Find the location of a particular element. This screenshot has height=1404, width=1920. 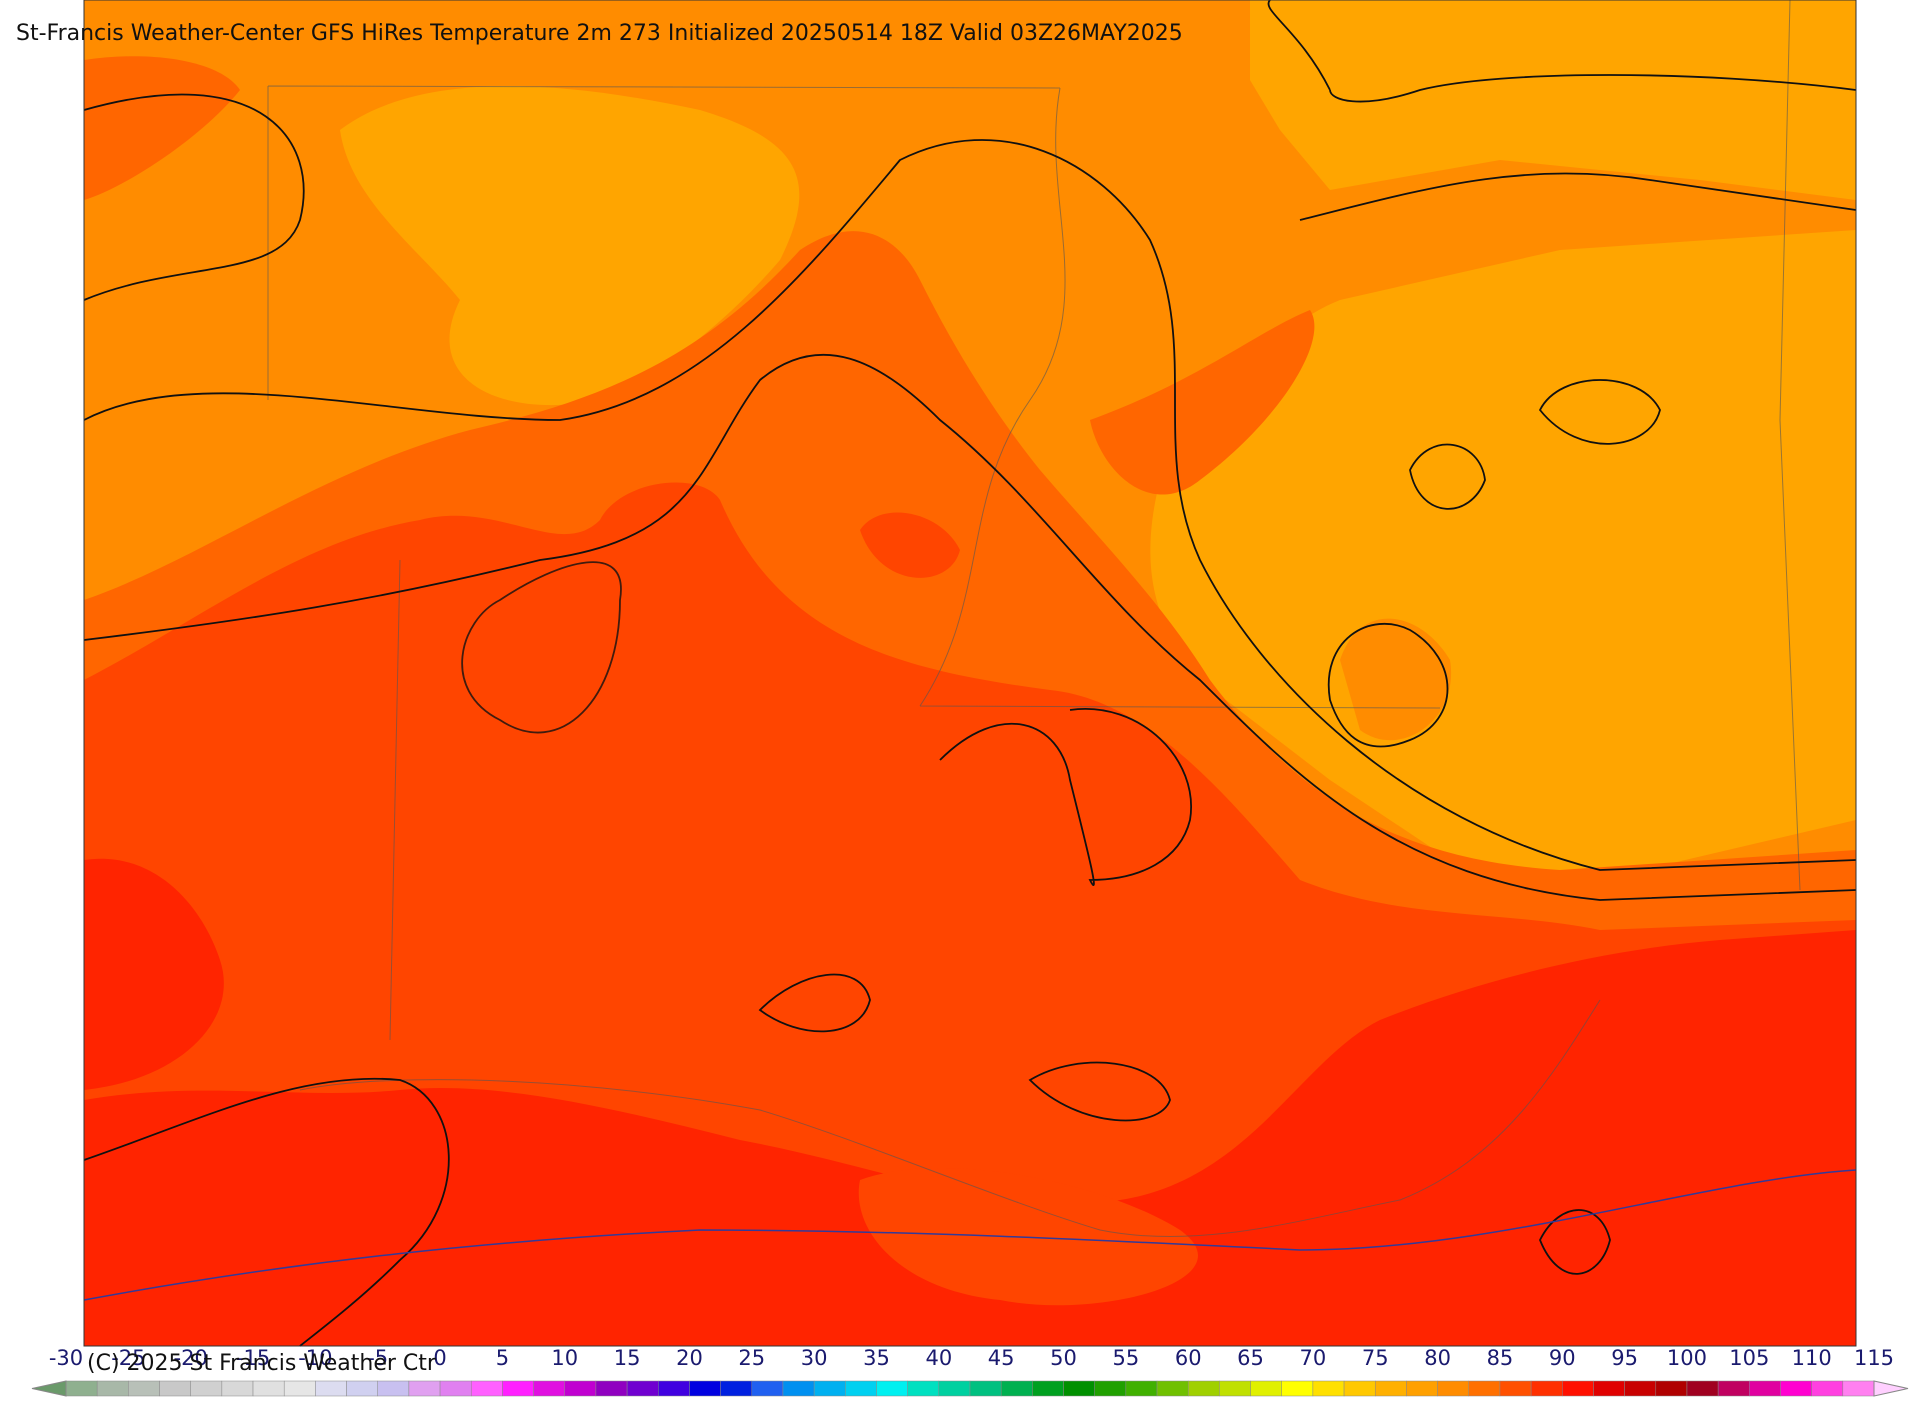

colorbar-label: -30 is located at coordinates (66, 1358).